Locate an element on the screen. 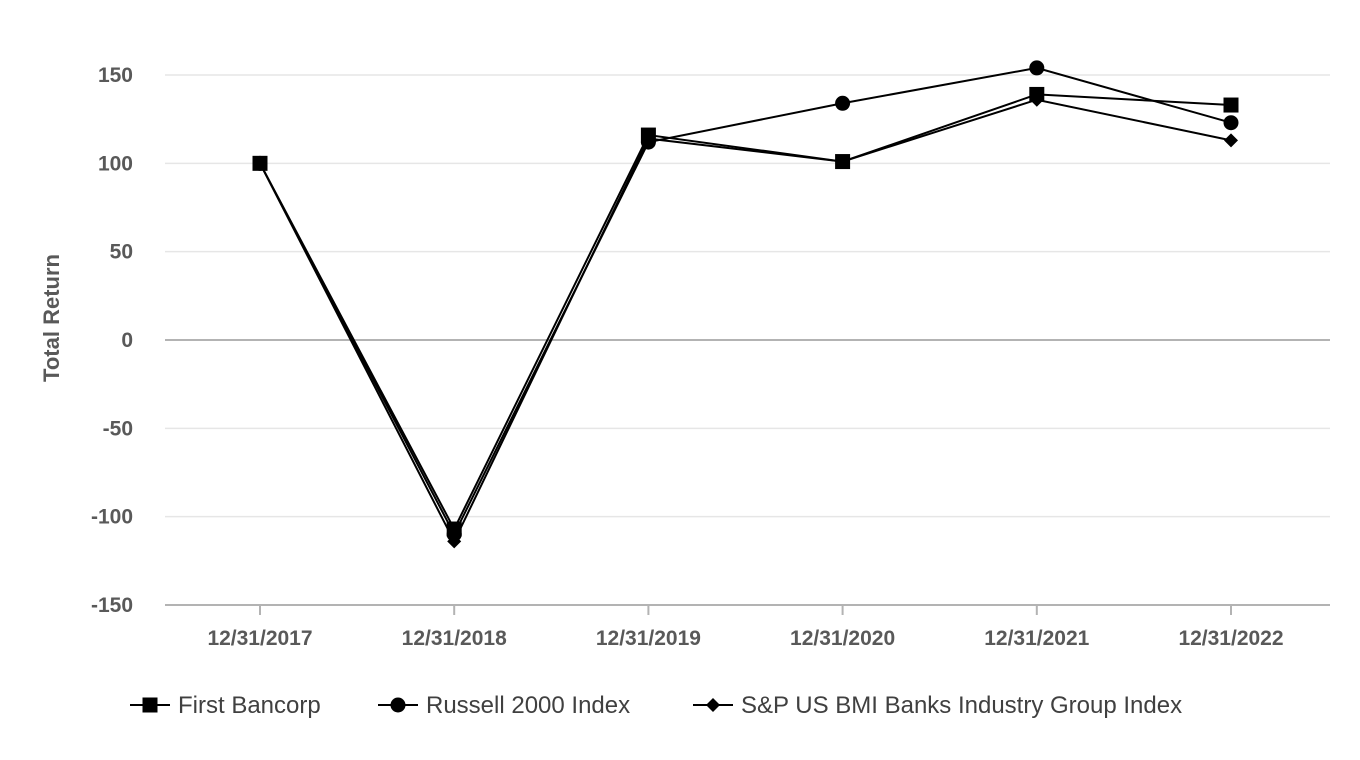 Image resolution: width=1360 pixels, height=760 pixels. legend-label: S&P US BMI Banks Industry Group Index is located at coordinates (961, 705).